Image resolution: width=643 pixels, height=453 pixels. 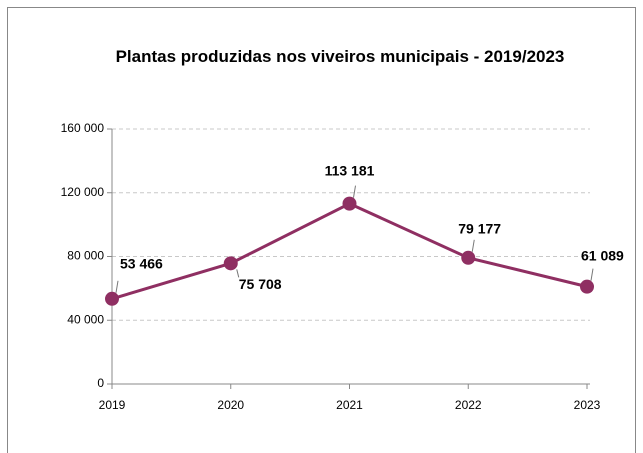 I want to click on data-label: 53 466, so click(x=141, y=263).